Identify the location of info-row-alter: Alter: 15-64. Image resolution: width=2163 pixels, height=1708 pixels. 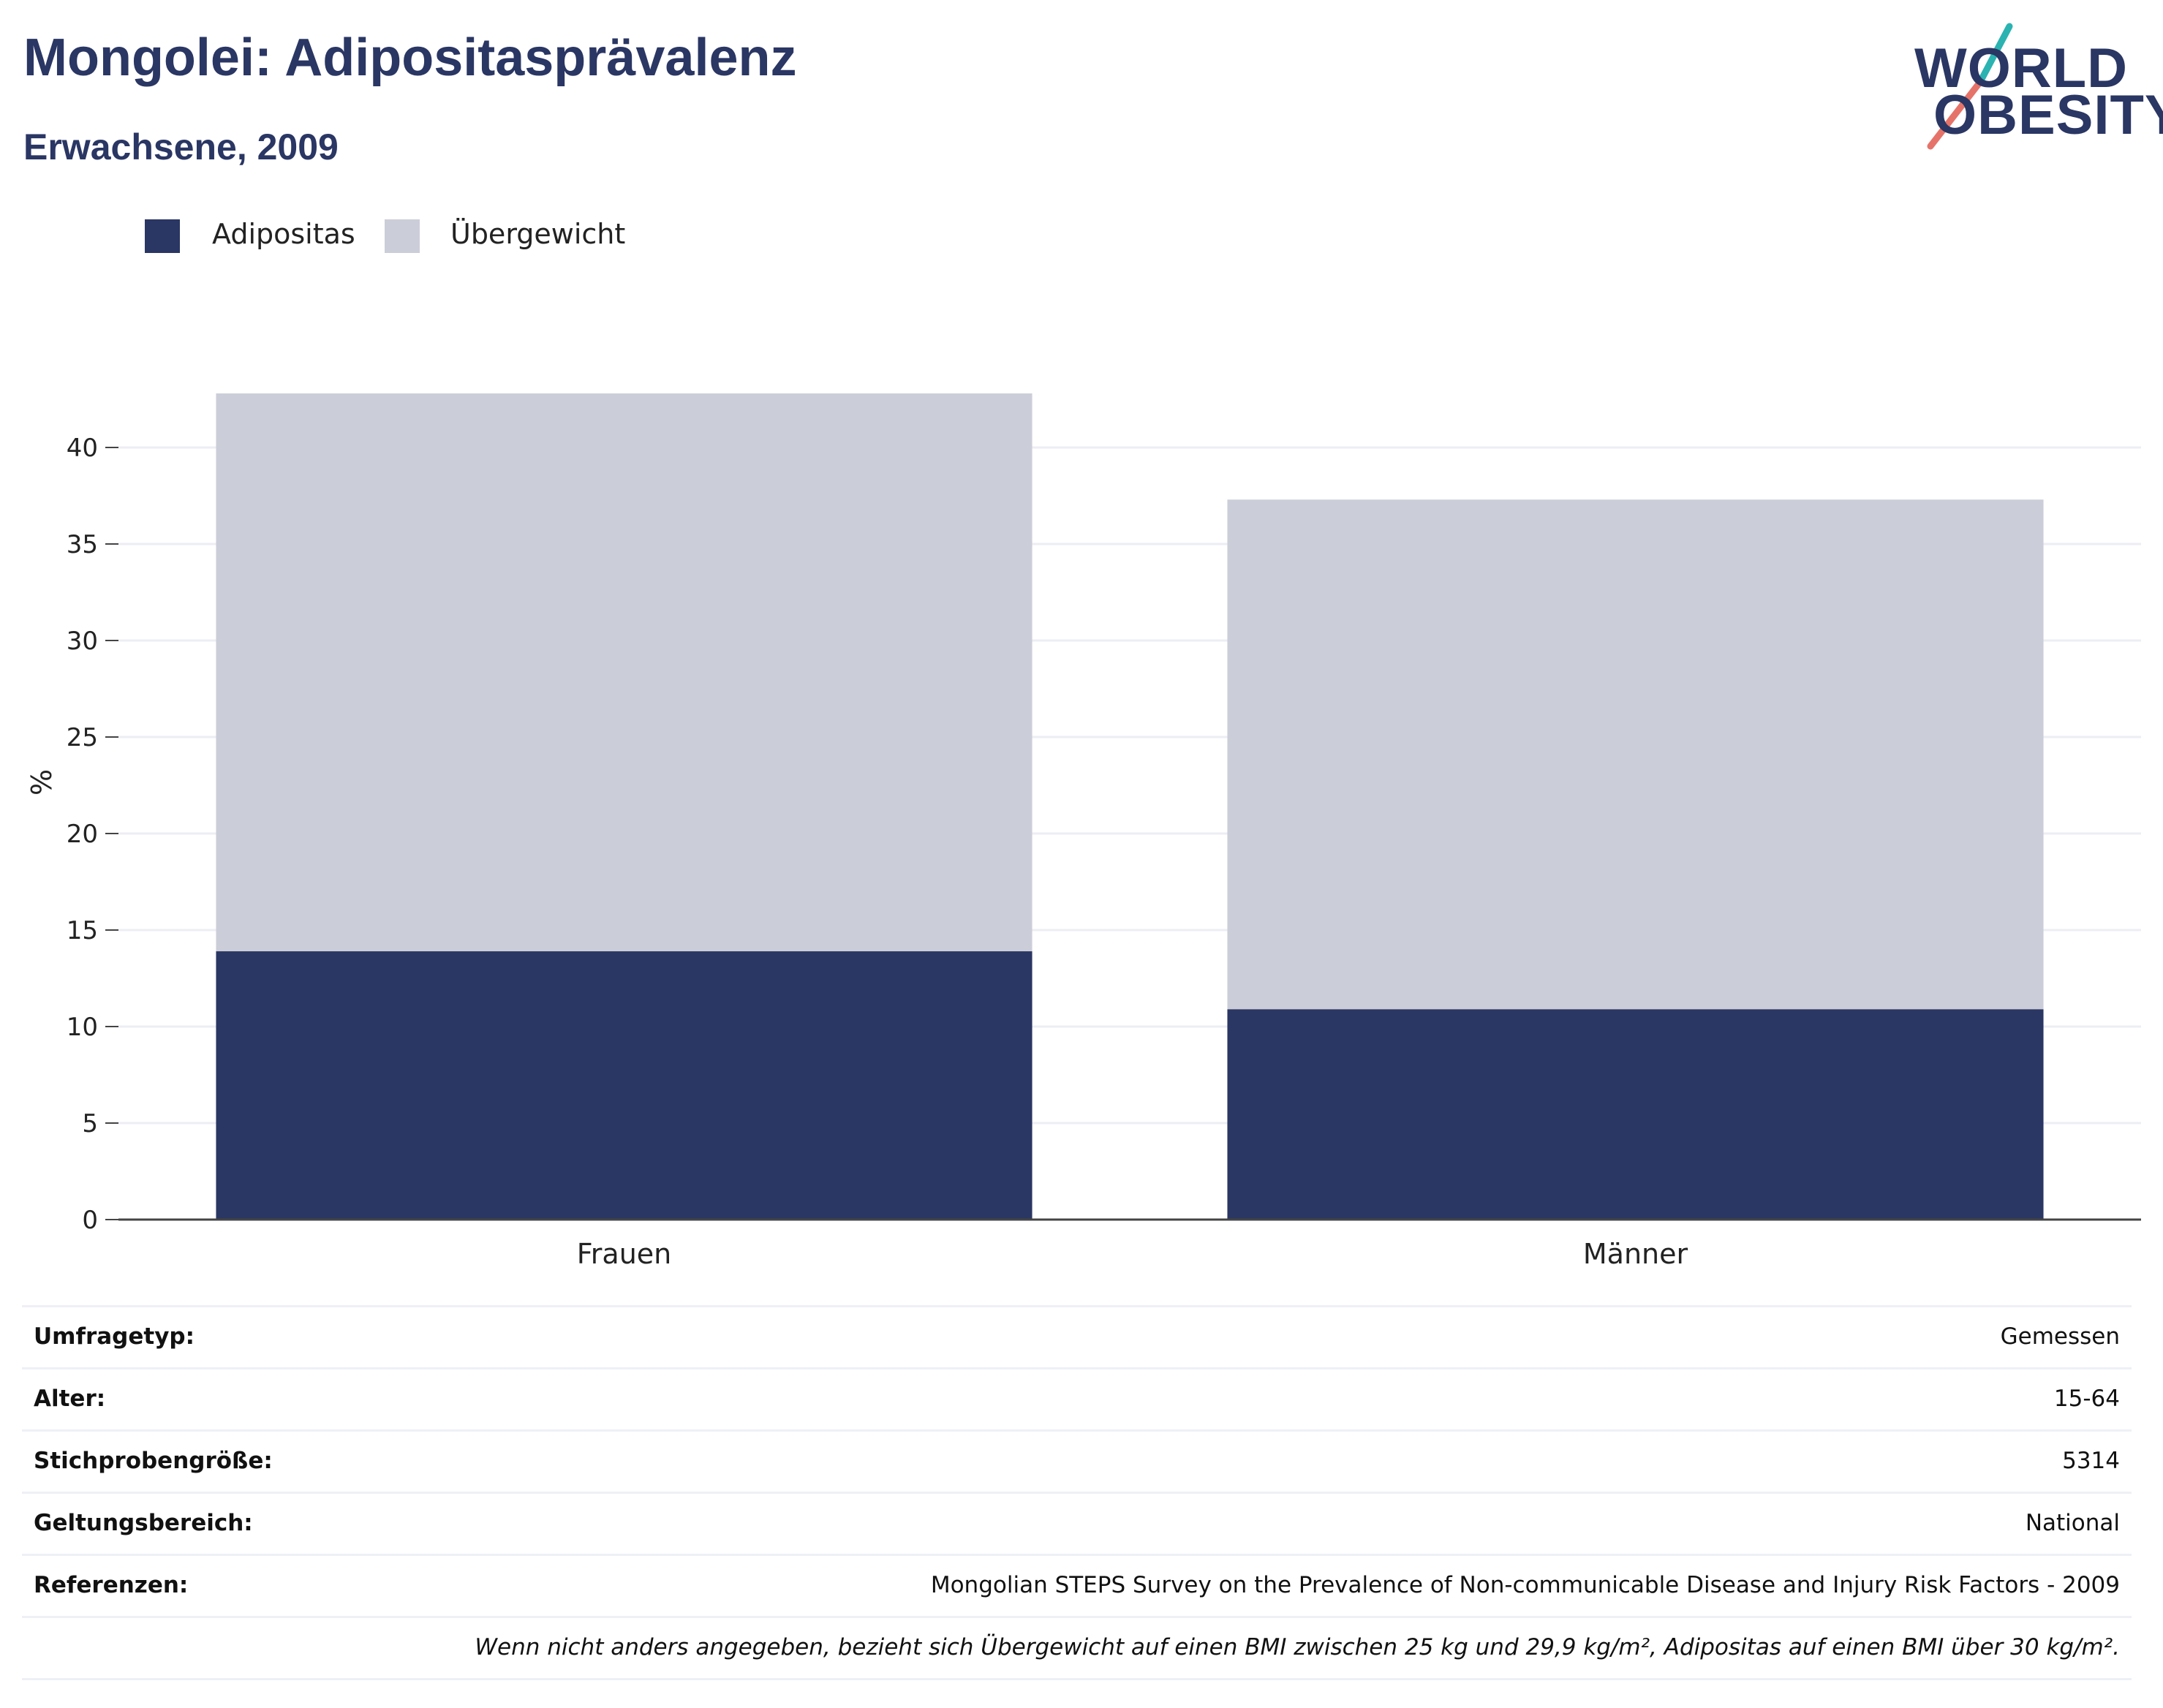
(1077, 1398).